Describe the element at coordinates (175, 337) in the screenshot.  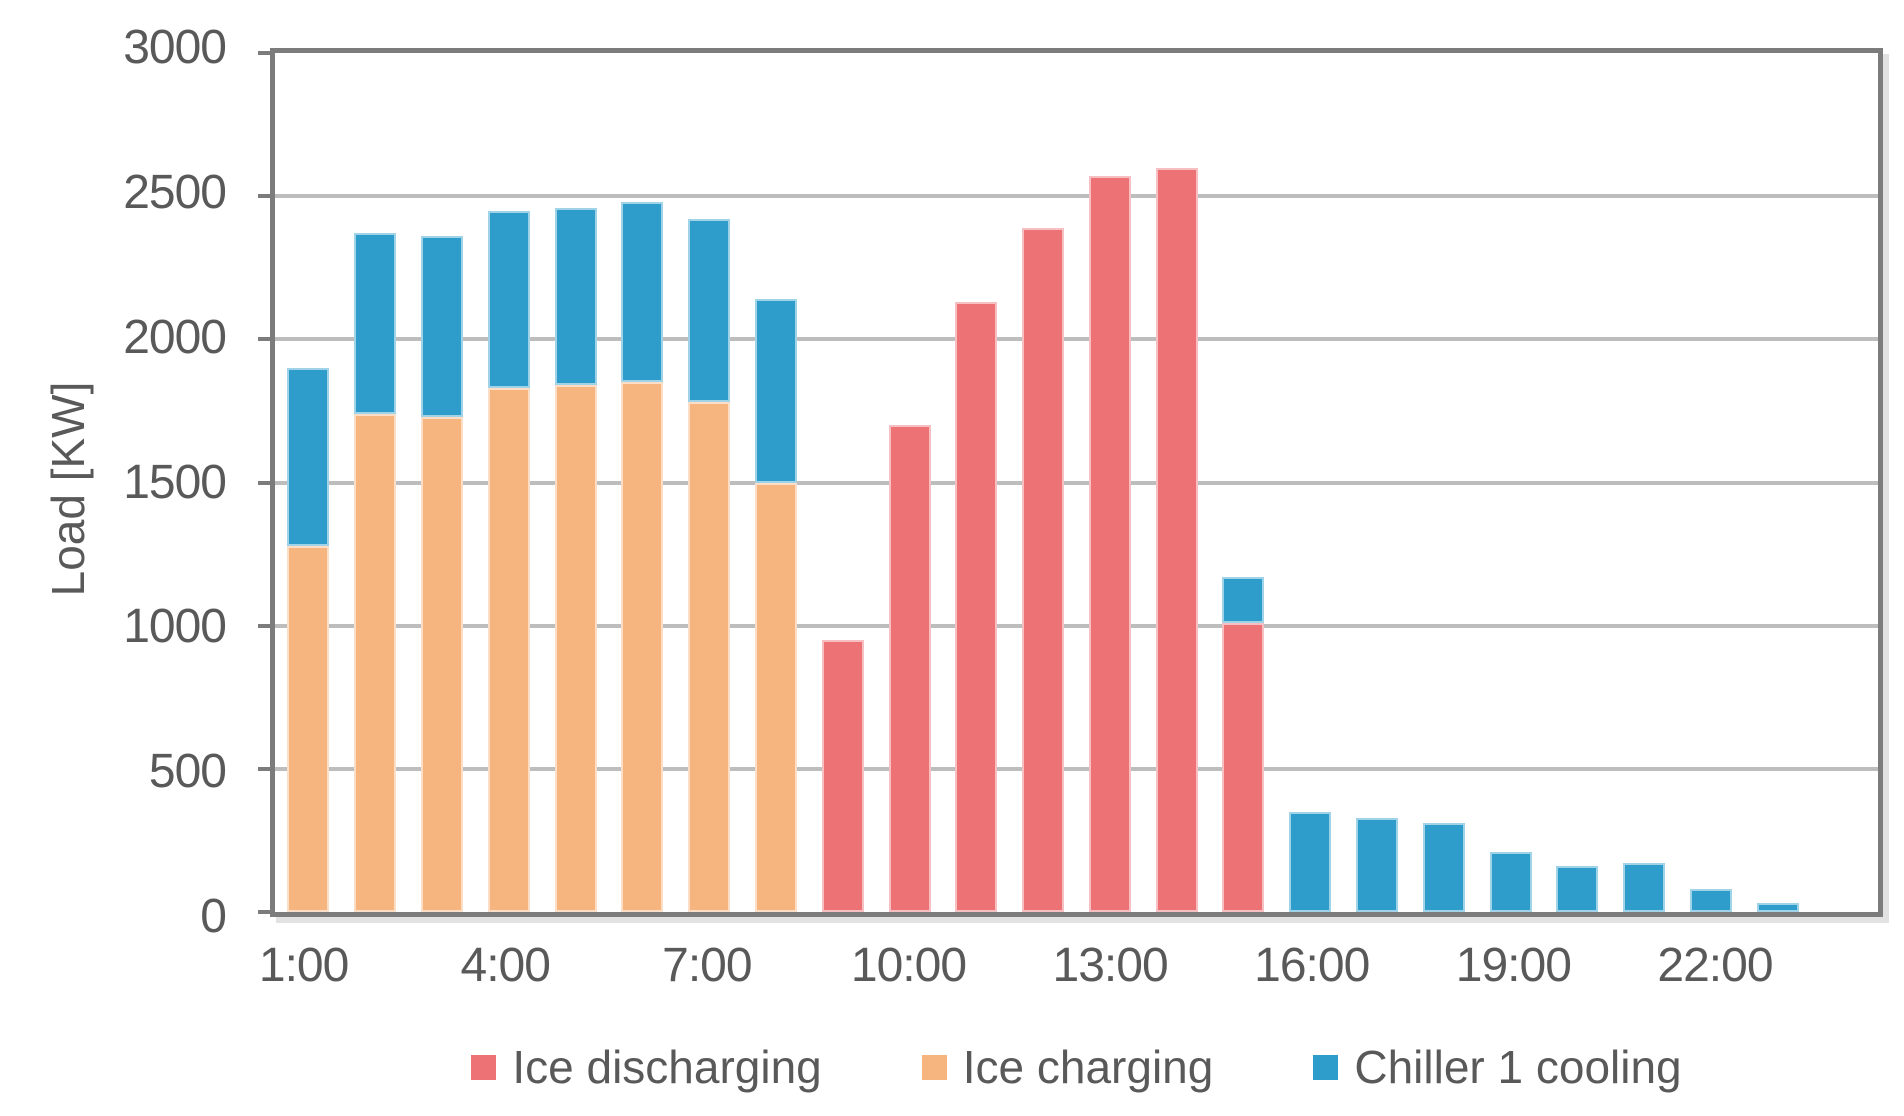
I see `y-tick-label-2000: 2000` at that location.